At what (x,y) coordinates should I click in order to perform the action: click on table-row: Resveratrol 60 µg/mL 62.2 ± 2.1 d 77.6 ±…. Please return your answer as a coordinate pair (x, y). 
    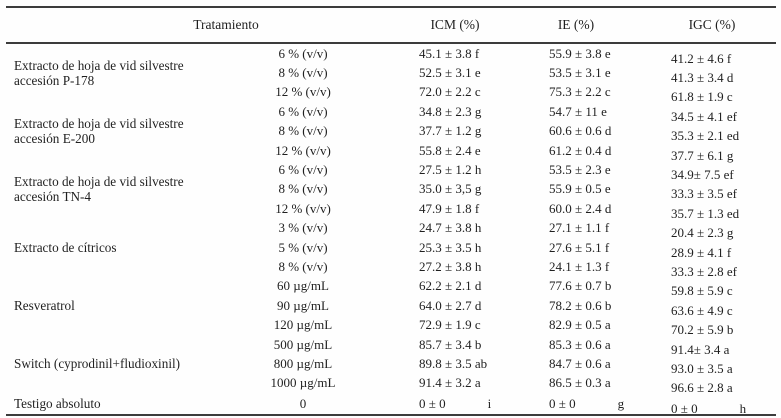
    Looking at the image, I should click on (391, 295).